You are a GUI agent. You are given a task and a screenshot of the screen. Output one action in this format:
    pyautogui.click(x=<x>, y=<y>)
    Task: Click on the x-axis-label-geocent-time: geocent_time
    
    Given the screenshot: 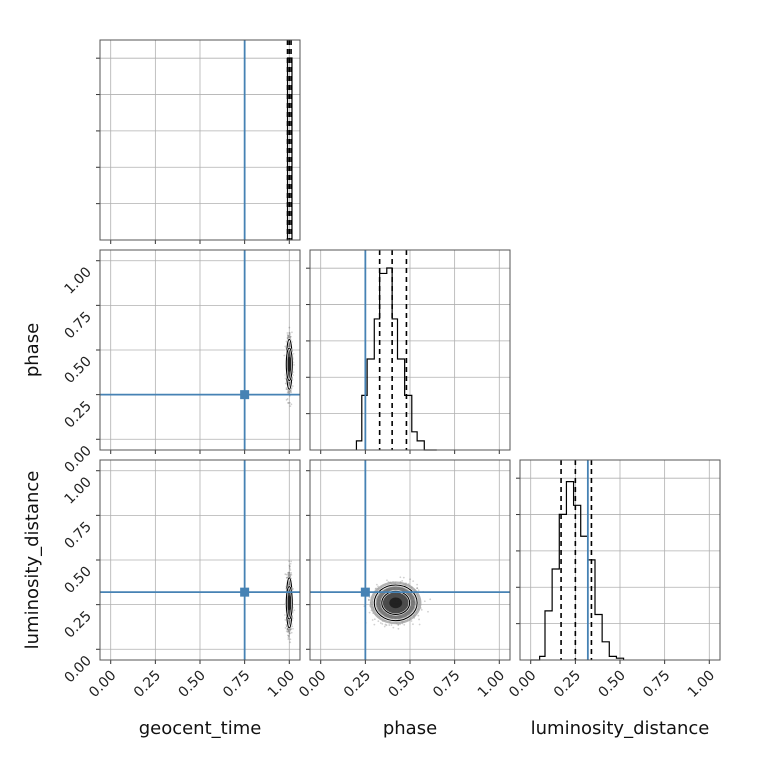 What is the action you would take?
    pyautogui.click(x=200, y=728)
    